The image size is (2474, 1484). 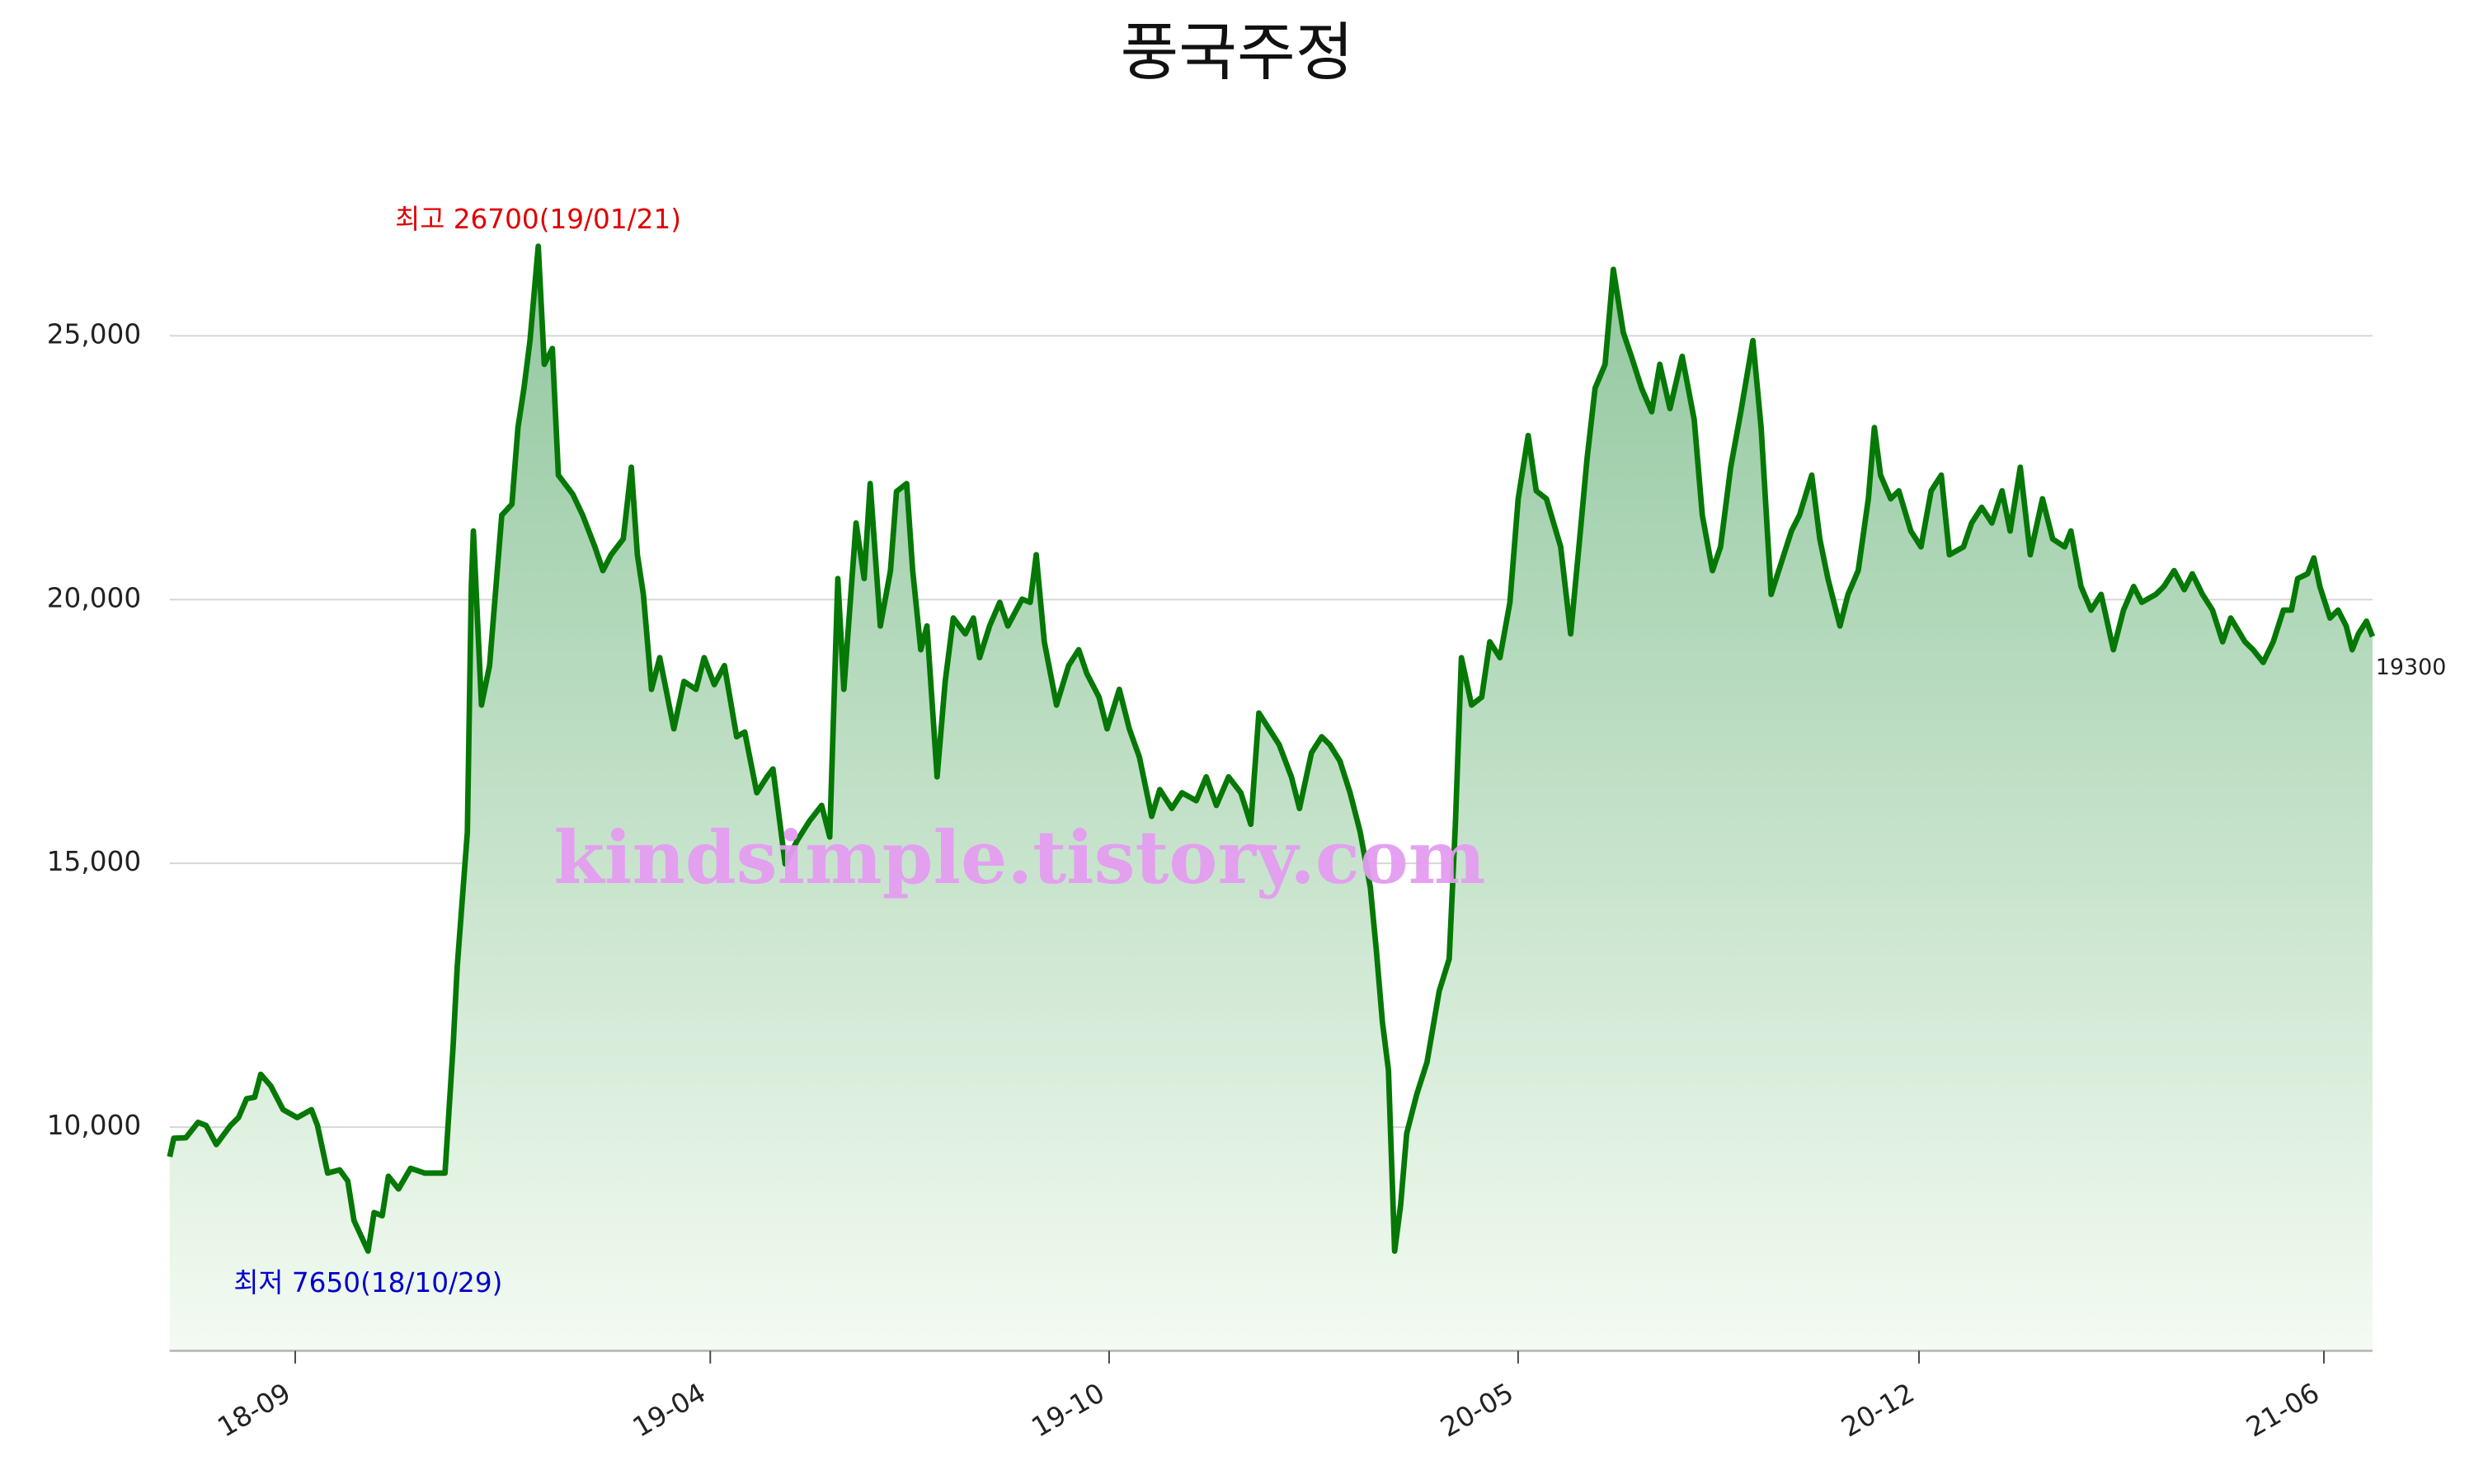 I want to click on x-tick-label: 20-05, so click(x=1476, y=1410).